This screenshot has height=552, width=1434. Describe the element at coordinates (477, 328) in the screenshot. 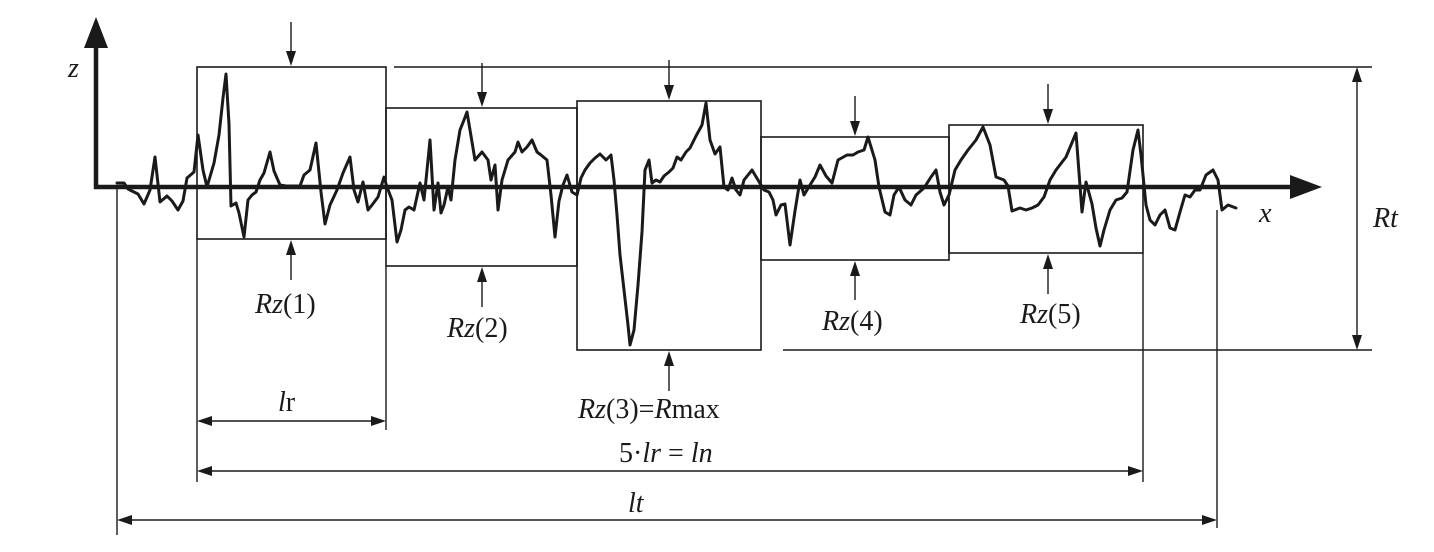

I see `rz2-label: Rz(2)` at that location.